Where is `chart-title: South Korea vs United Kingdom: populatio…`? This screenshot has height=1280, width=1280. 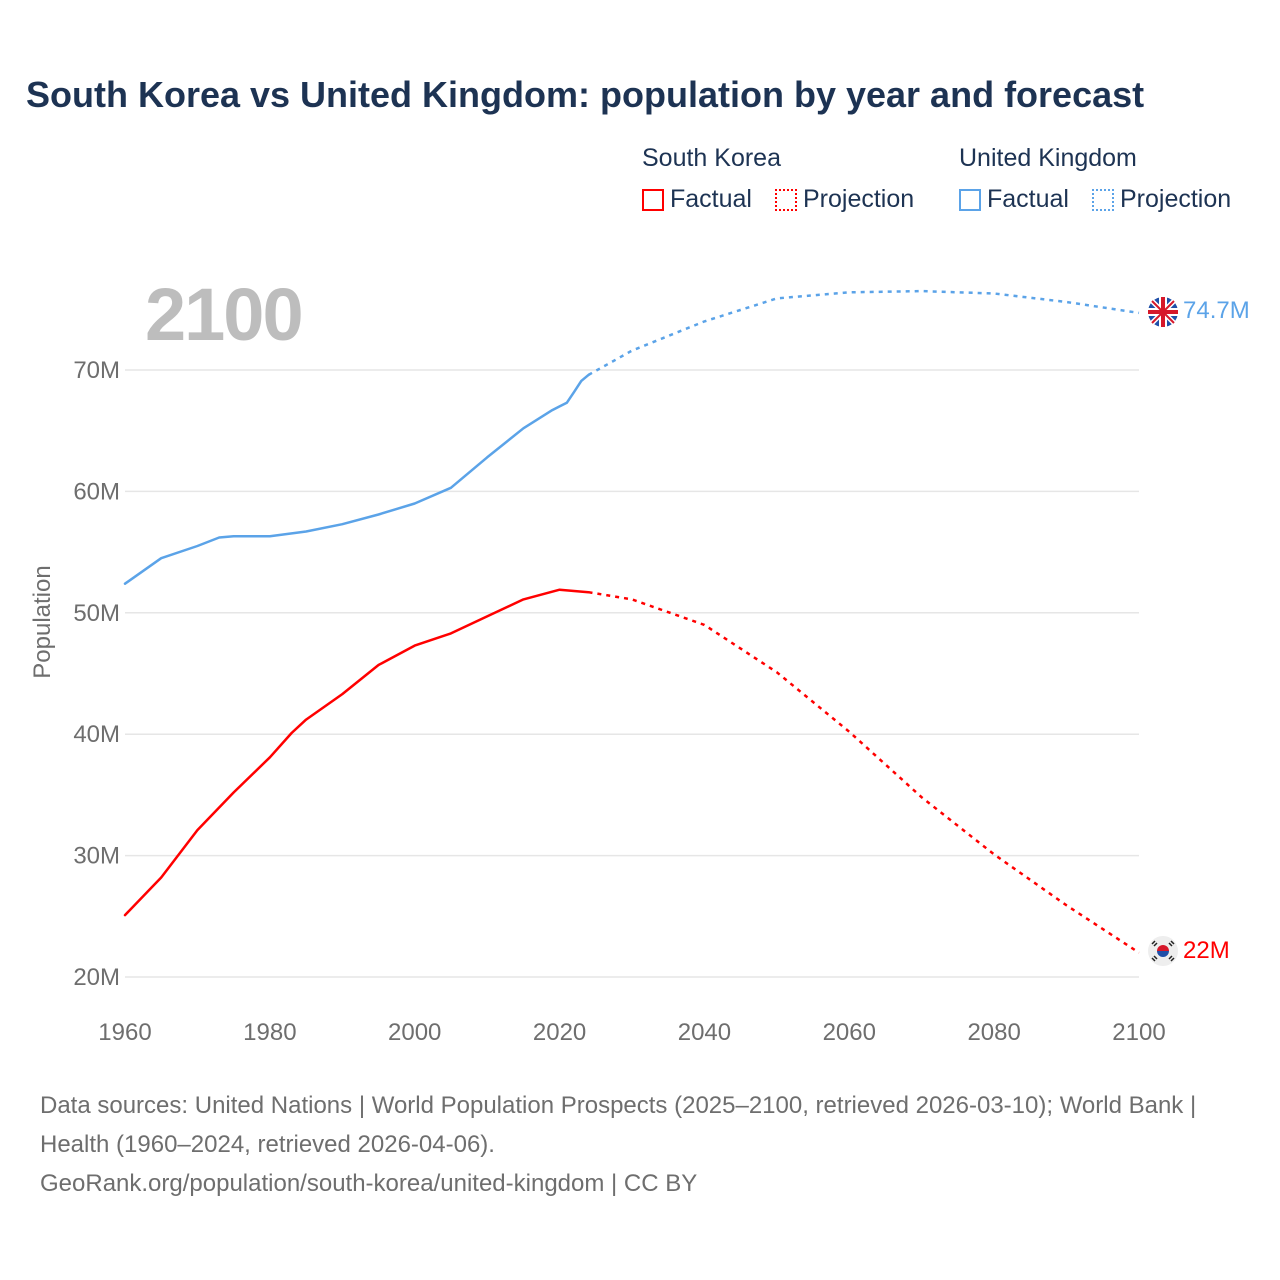
chart-title: South Korea vs United Kingdom: populatio… is located at coordinates (585, 94).